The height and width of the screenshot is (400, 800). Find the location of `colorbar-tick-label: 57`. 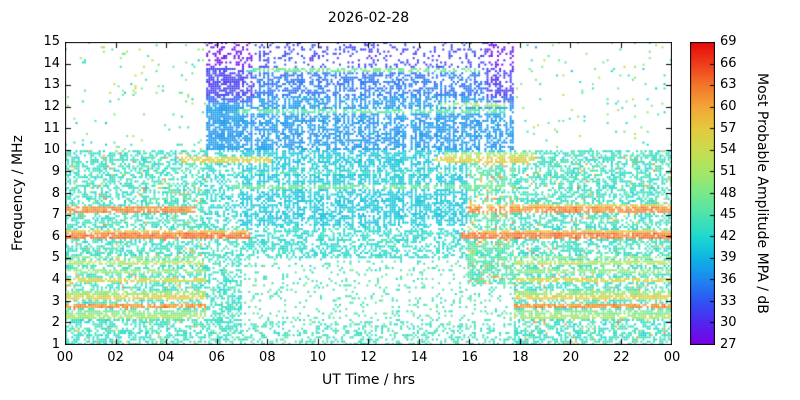

colorbar-tick-label: 57 is located at coordinates (728, 128).